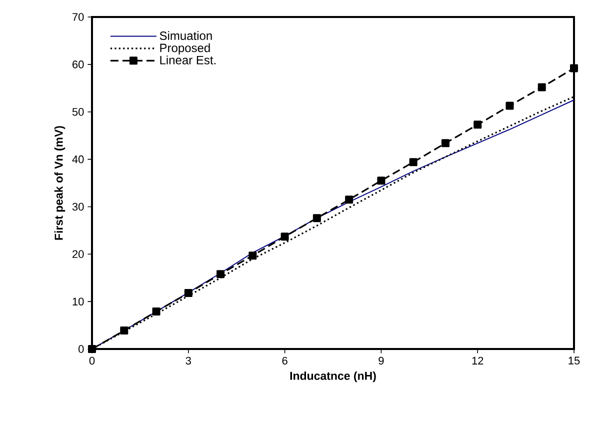  What do you see at coordinates (381, 360) in the screenshot?
I see `x-tick-label: 9` at bounding box center [381, 360].